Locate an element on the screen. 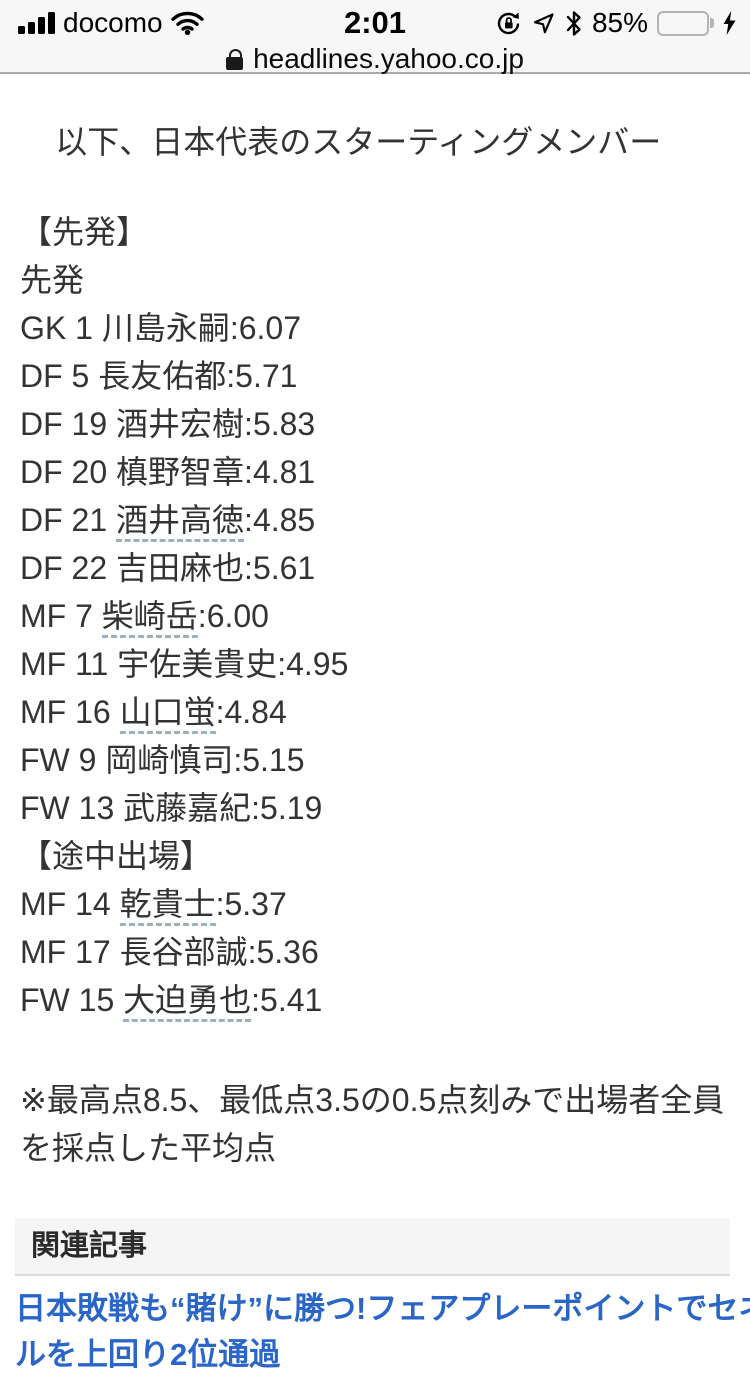 The height and width of the screenshot is (1378, 750). related-article-link: 日本敗戦も“賭け”に勝つ!フェアプレーポイントでセネガ ルを上回り2位通過 is located at coordinates (382, 1332).